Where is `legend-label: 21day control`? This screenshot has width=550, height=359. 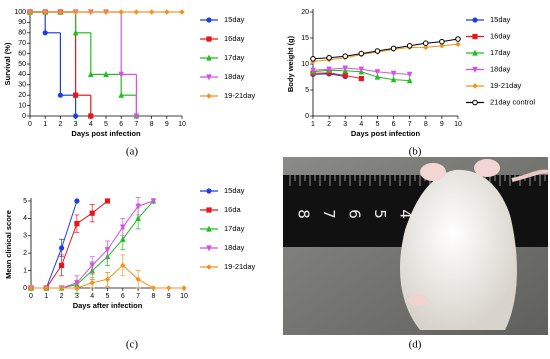
legend-label: 21day control is located at coordinates (512, 101).